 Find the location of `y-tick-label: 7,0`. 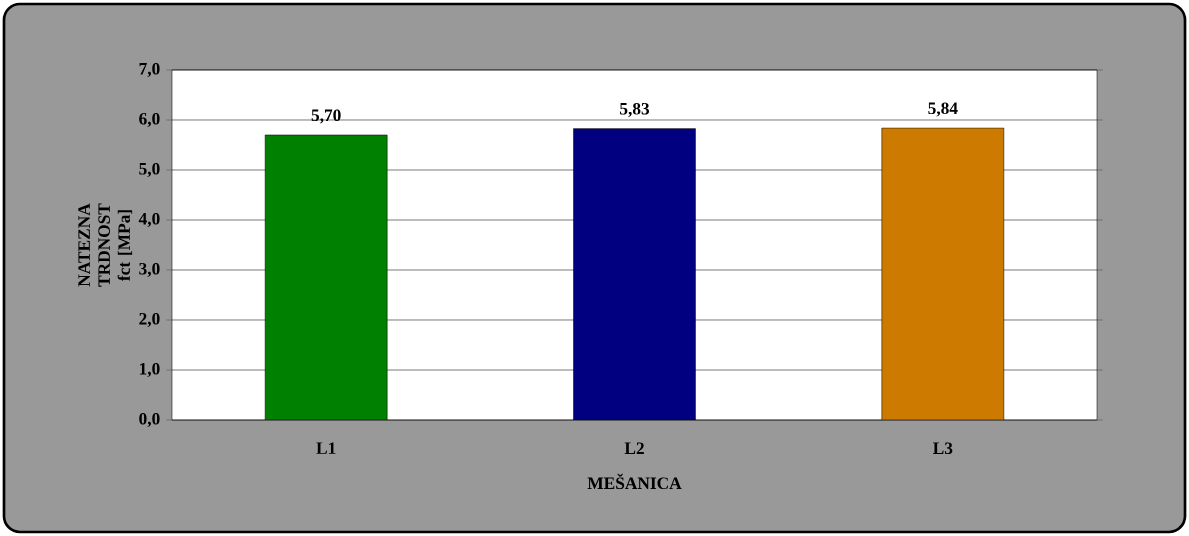

y-tick-label: 7,0 is located at coordinates (149, 70).